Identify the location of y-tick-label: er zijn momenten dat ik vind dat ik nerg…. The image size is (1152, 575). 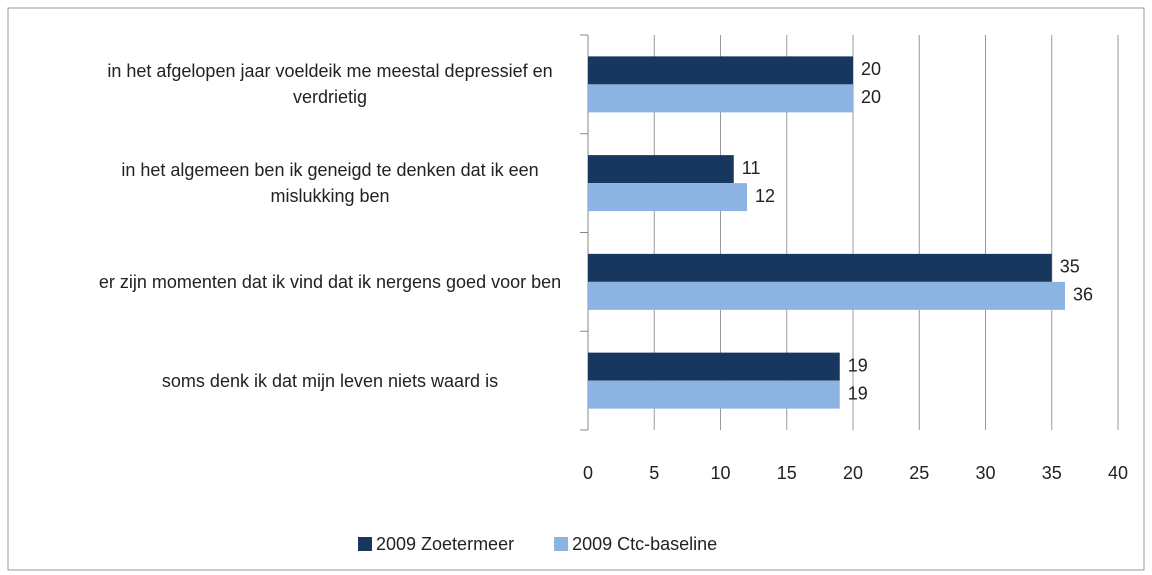
(330, 281).